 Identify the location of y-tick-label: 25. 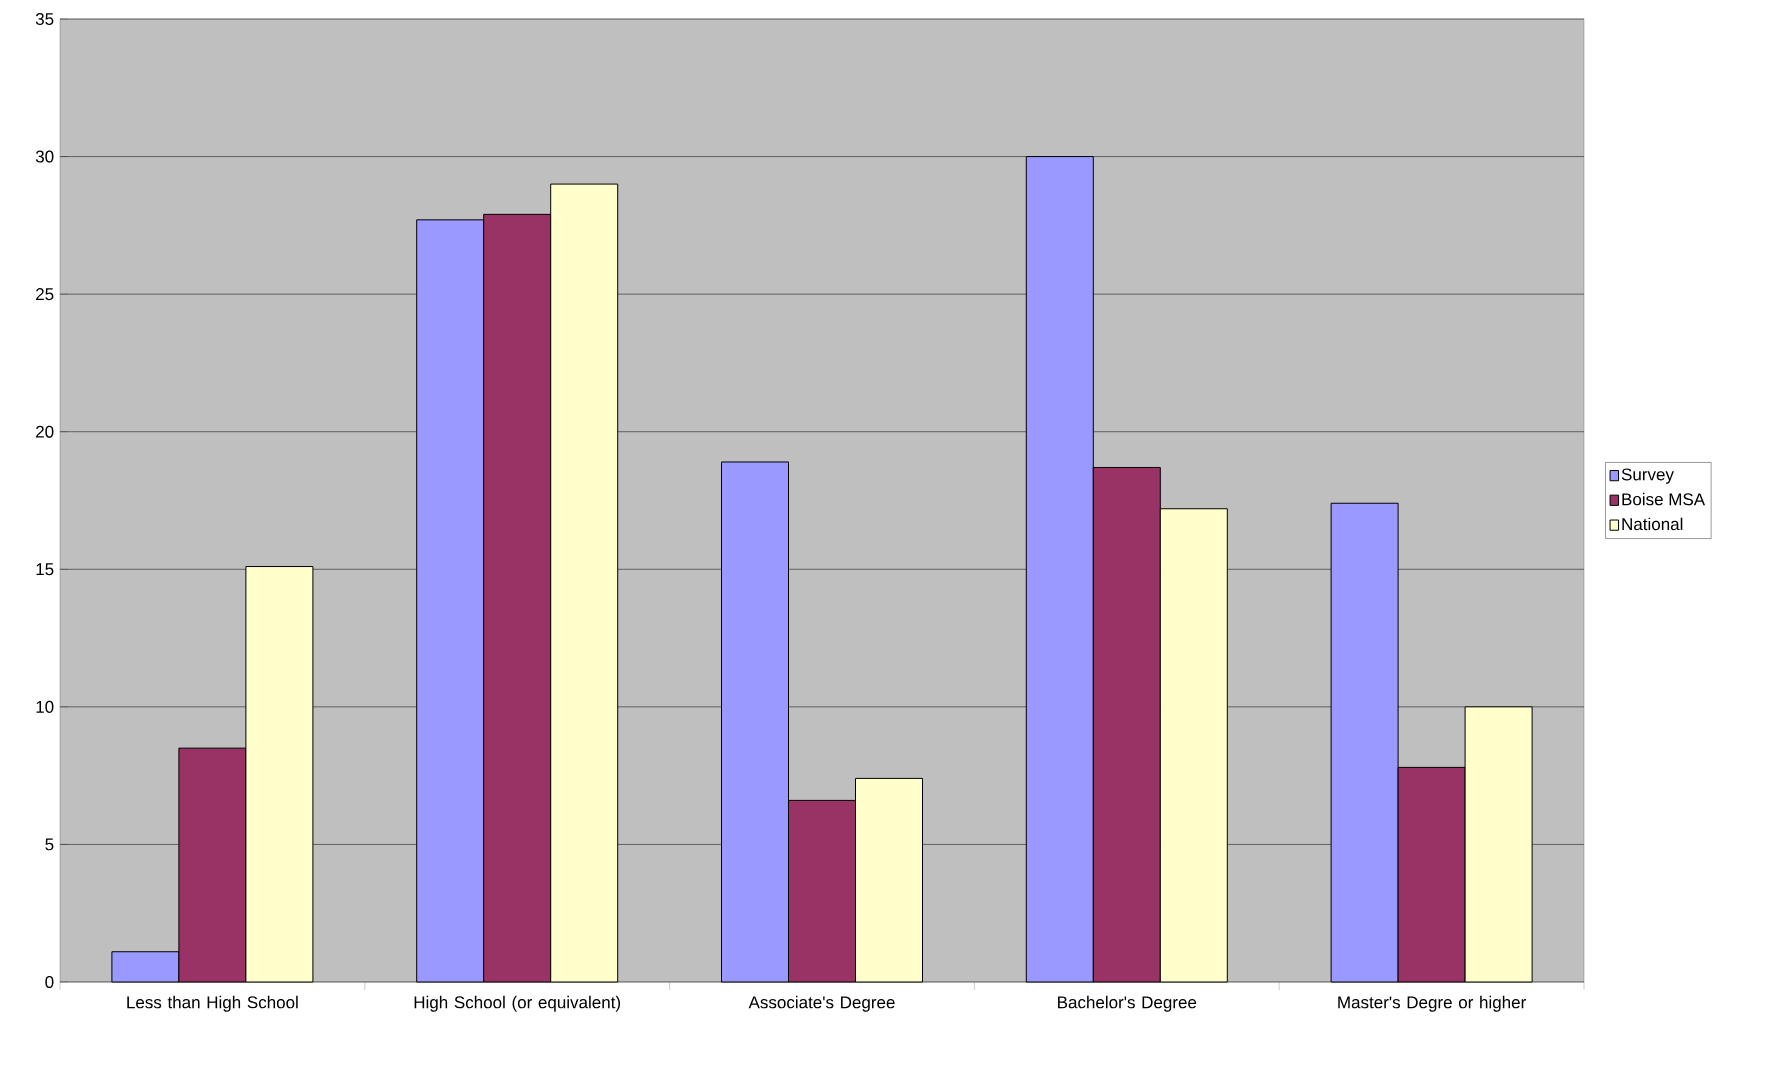
(45, 294).